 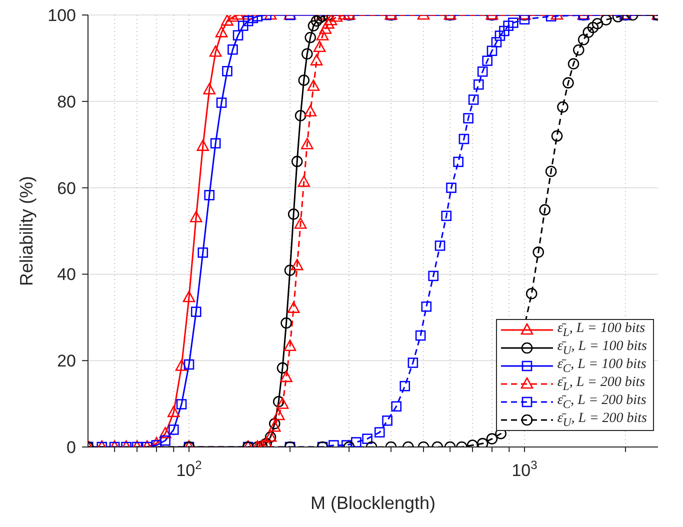 What do you see at coordinates (71, 447) in the screenshot?
I see `y-tick-label: 0` at bounding box center [71, 447].